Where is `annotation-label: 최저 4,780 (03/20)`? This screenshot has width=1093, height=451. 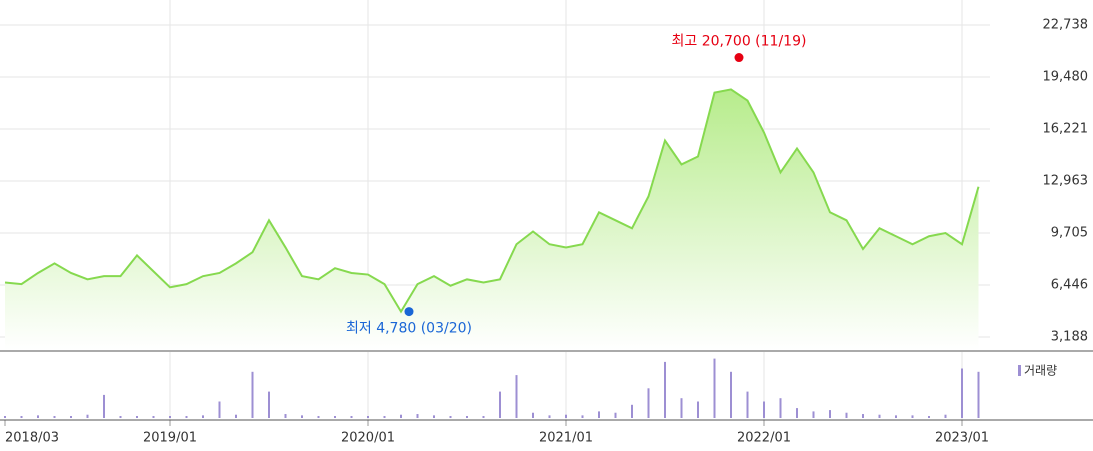 annotation-label: 최저 4,780 (03/20) is located at coordinates (409, 329).